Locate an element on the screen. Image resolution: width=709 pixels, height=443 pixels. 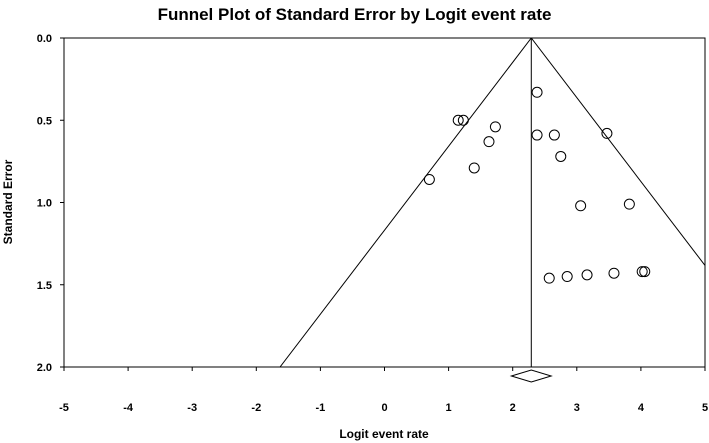
y-axis: 0.0 0.5 1.0 1.5 2.0 is located at coordinates (50, 203).